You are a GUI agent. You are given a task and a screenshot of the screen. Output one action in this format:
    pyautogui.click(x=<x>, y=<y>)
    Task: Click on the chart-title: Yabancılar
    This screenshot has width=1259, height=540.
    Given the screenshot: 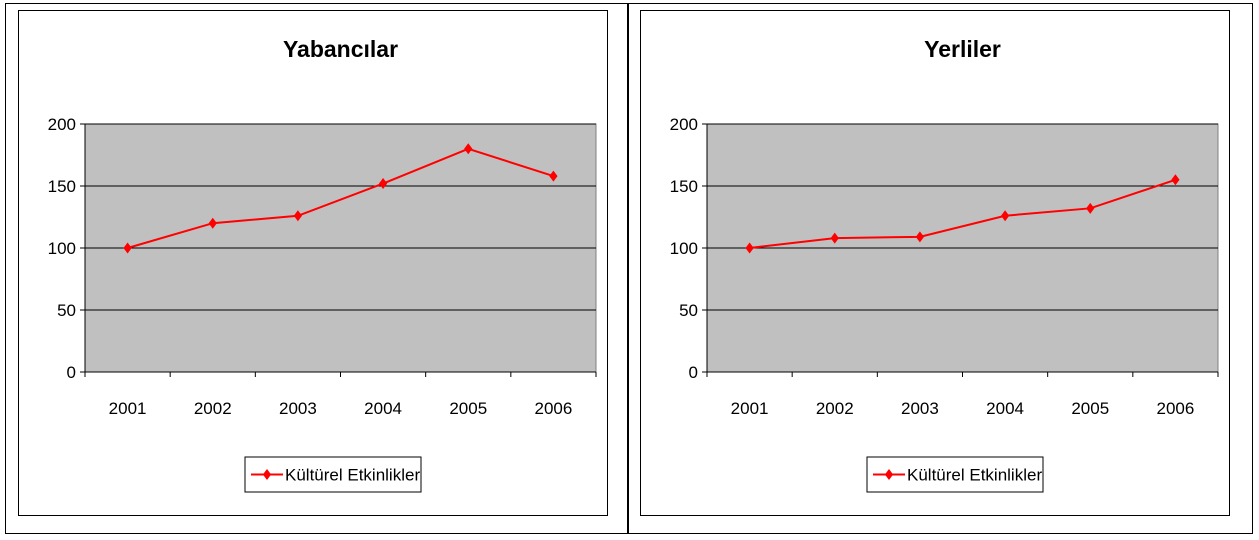 What is the action you would take?
    pyautogui.click(x=340, y=49)
    